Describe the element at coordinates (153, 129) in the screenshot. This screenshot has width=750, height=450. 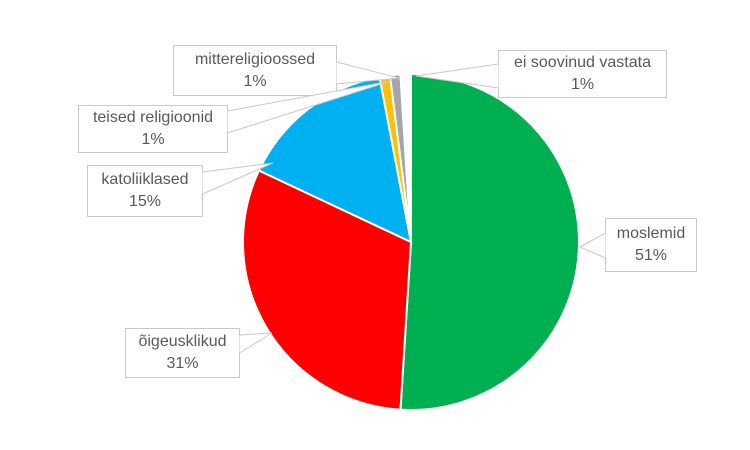
I see `callout-teised-religioonid: teised religioonid 1%` at that location.